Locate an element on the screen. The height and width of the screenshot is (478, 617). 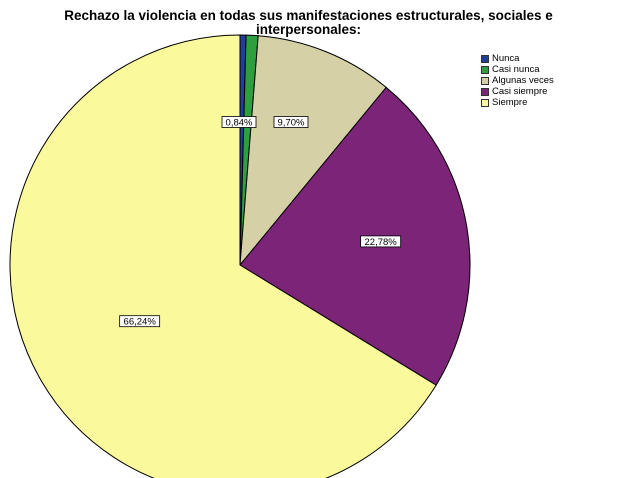
data-label-siempre: 66,24% is located at coordinates (140, 321).